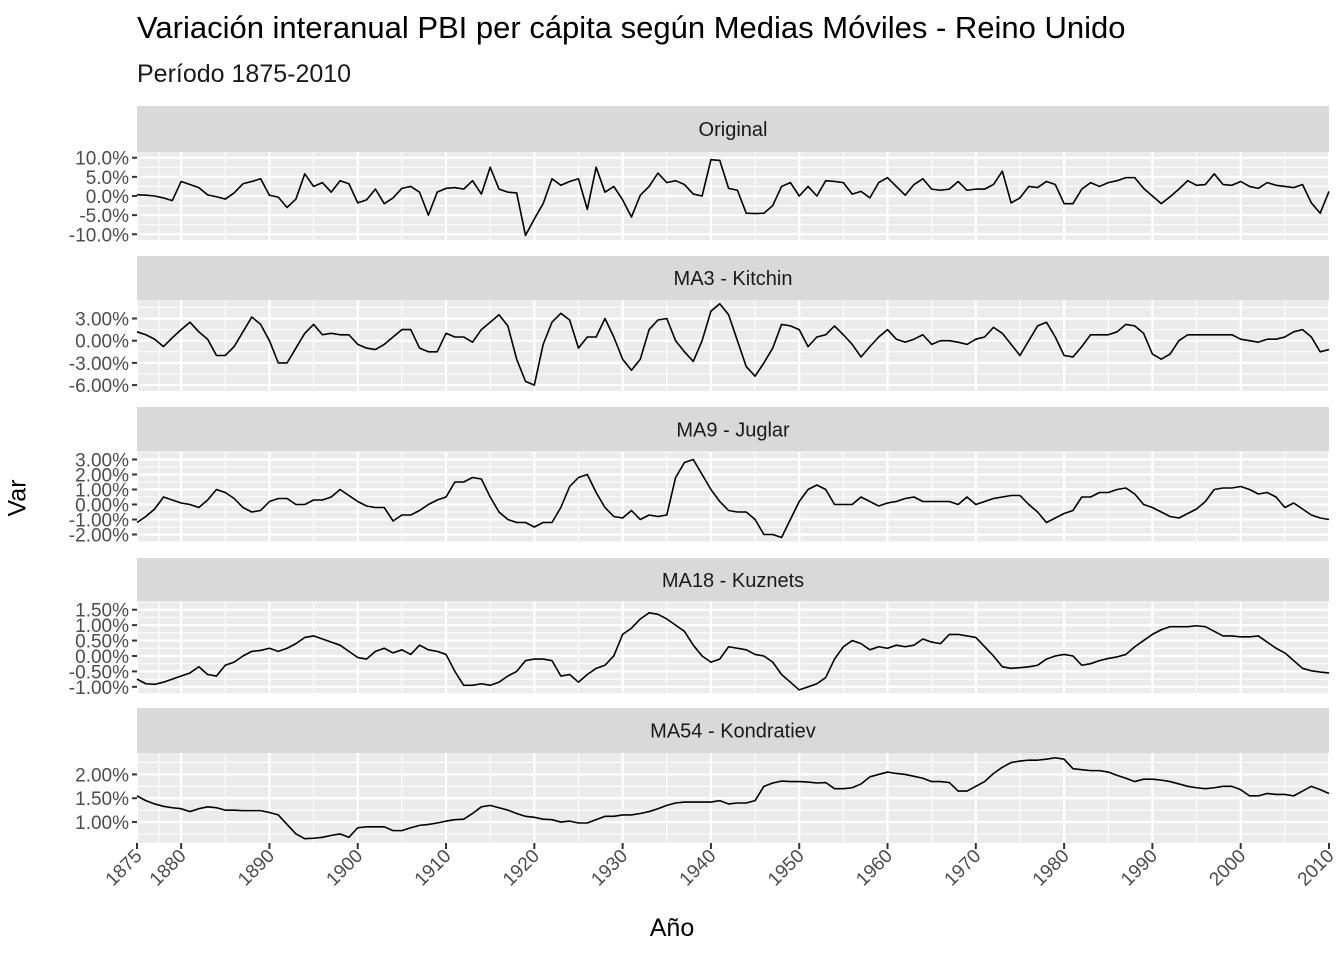 The height and width of the screenshot is (960, 1344). I want to click on x-axis-label: Año, so click(672, 928).